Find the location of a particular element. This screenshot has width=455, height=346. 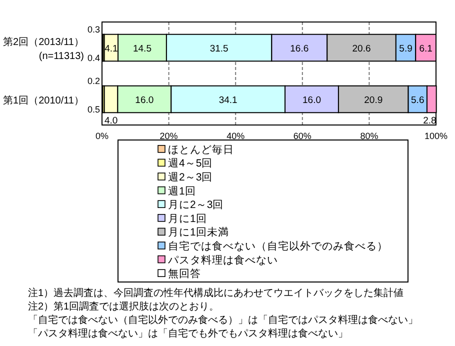

data-label: 0.4 is located at coordinates (93, 58).